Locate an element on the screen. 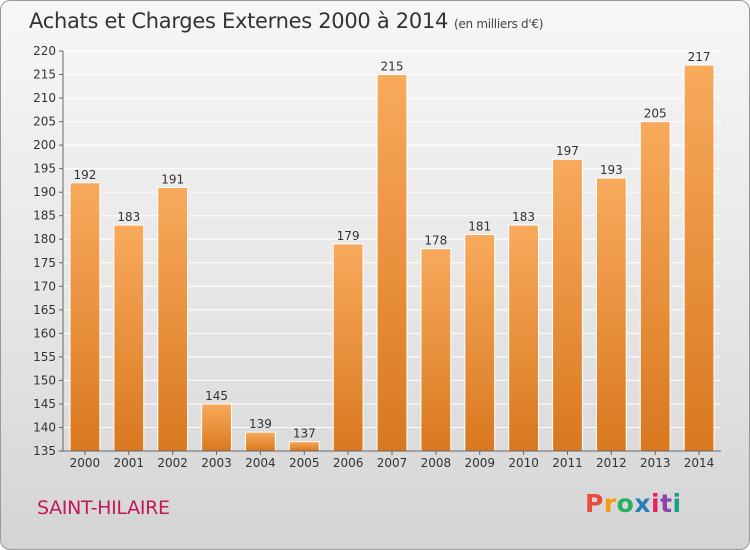 The width and height of the screenshot is (750, 550). y-tick-label: 215 is located at coordinates (44, 75).